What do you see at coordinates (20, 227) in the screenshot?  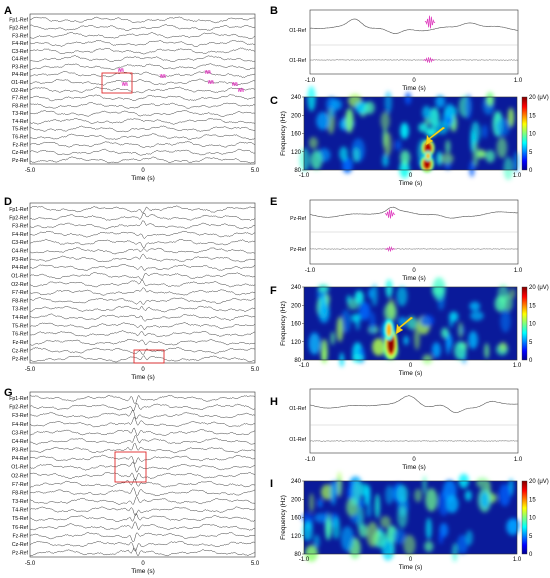 I see `channel-label: F3-Ref` at bounding box center [20, 227].